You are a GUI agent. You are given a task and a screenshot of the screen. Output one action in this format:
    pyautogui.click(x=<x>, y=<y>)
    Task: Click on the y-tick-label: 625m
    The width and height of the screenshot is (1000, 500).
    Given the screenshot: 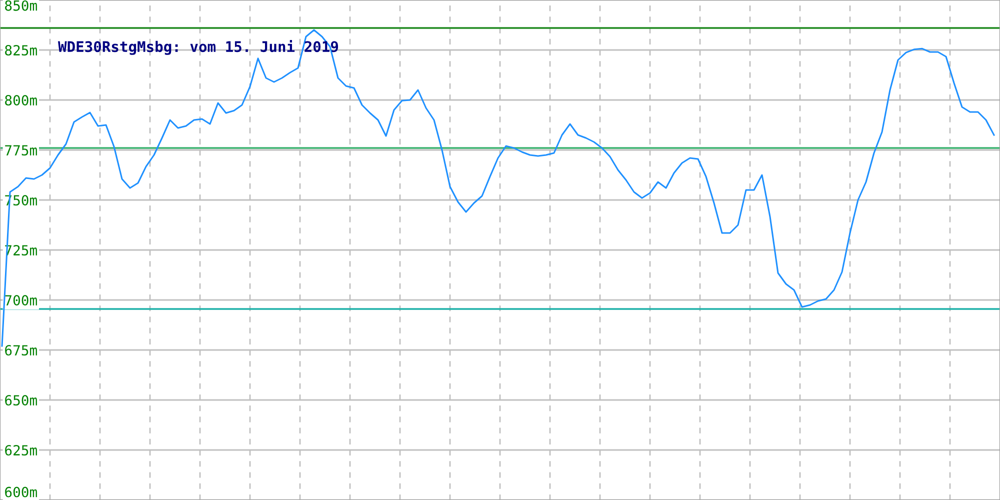 What is the action you would take?
    pyautogui.click(x=21, y=450)
    